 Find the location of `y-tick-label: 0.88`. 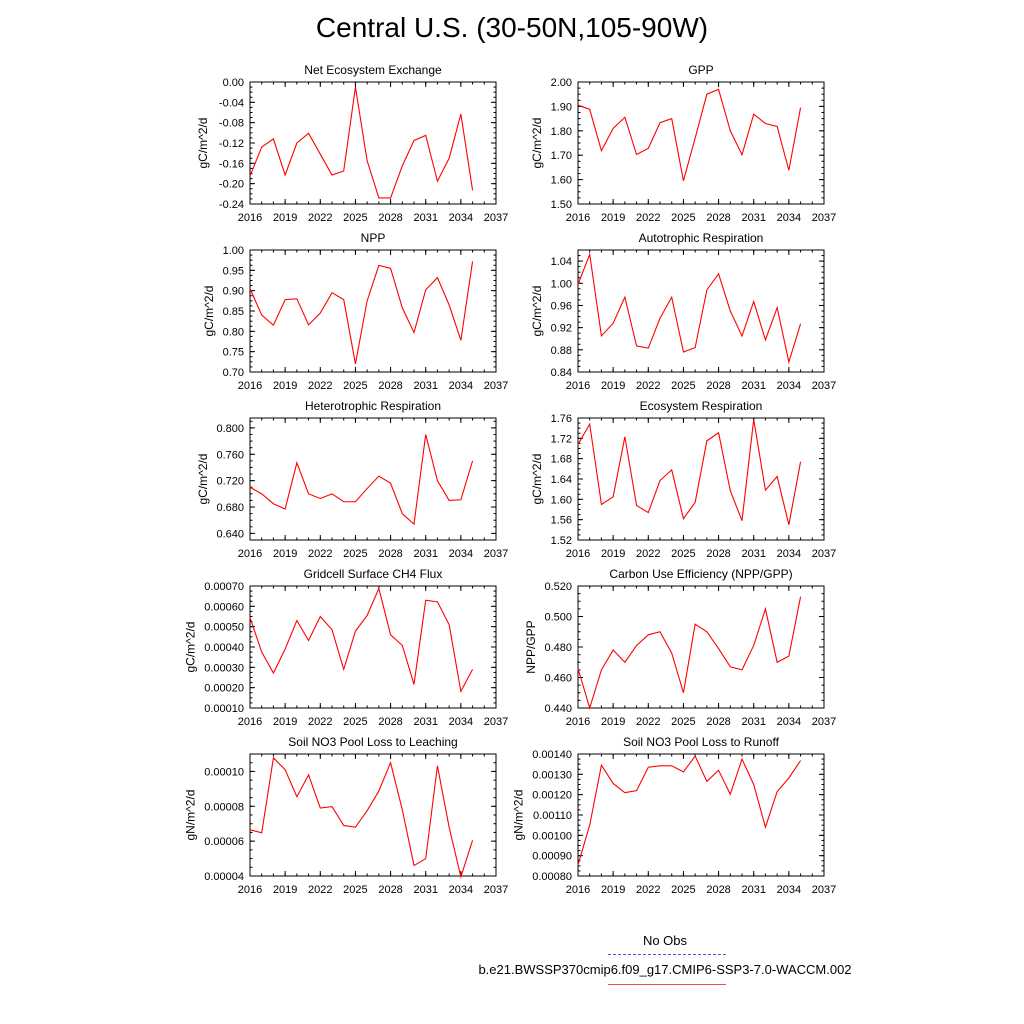

y-tick-label: 0.88 is located at coordinates (561, 351).